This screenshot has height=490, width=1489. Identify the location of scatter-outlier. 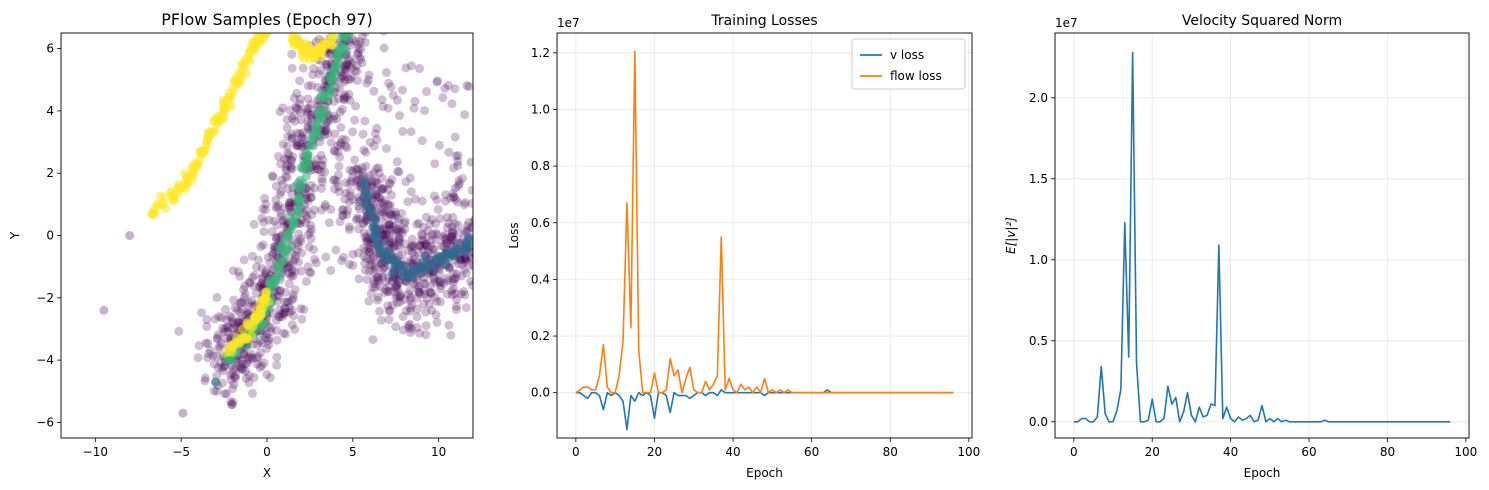
(152, 214).